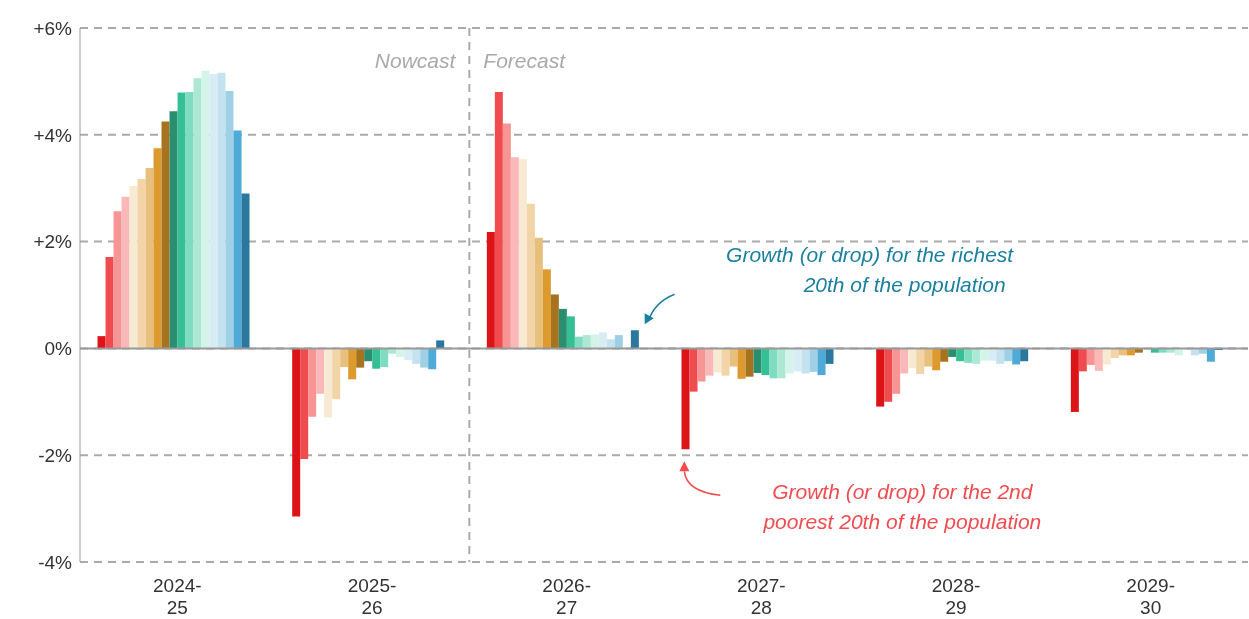 The width and height of the screenshot is (1249, 619). I want to click on y-tick-label: -4%, so click(55, 562).